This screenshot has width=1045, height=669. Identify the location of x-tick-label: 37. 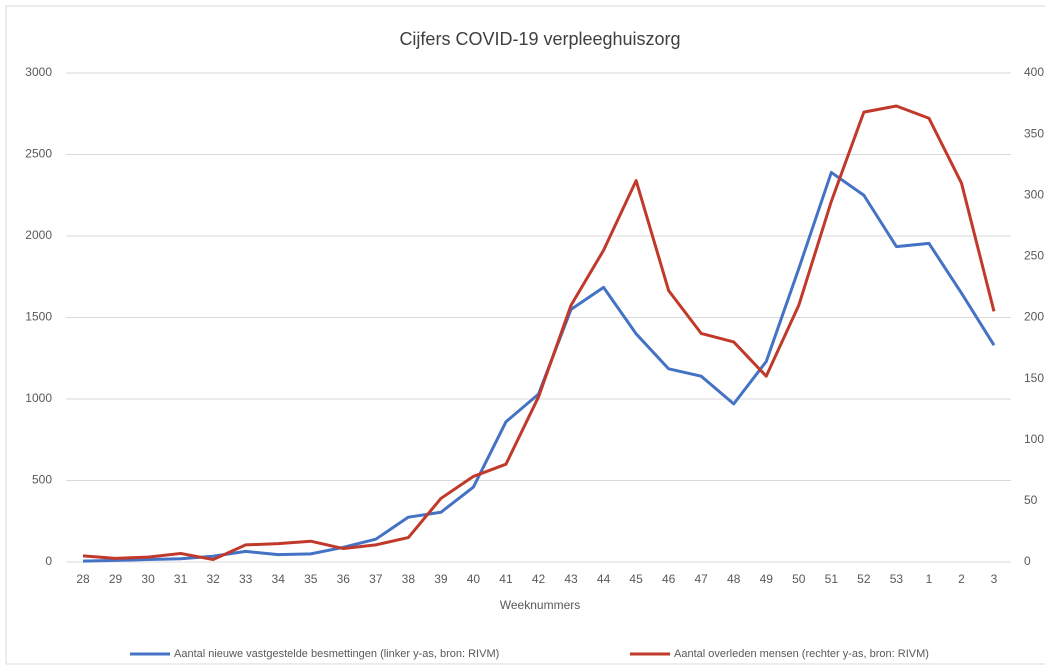
(376, 579).